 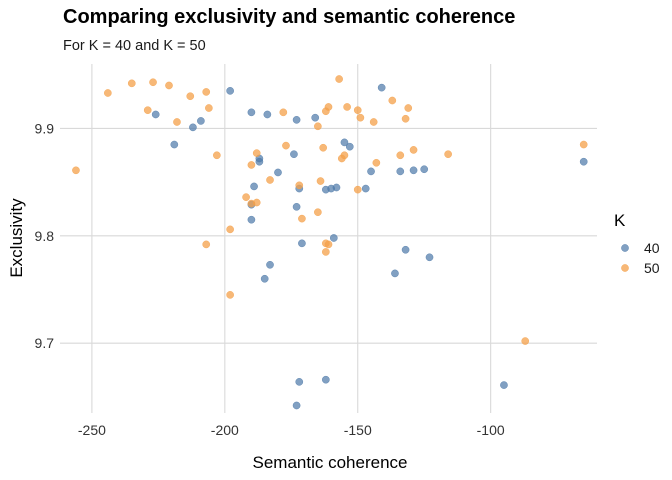 I want to click on y-tick-label: 9.8, so click(x=45, y=236).